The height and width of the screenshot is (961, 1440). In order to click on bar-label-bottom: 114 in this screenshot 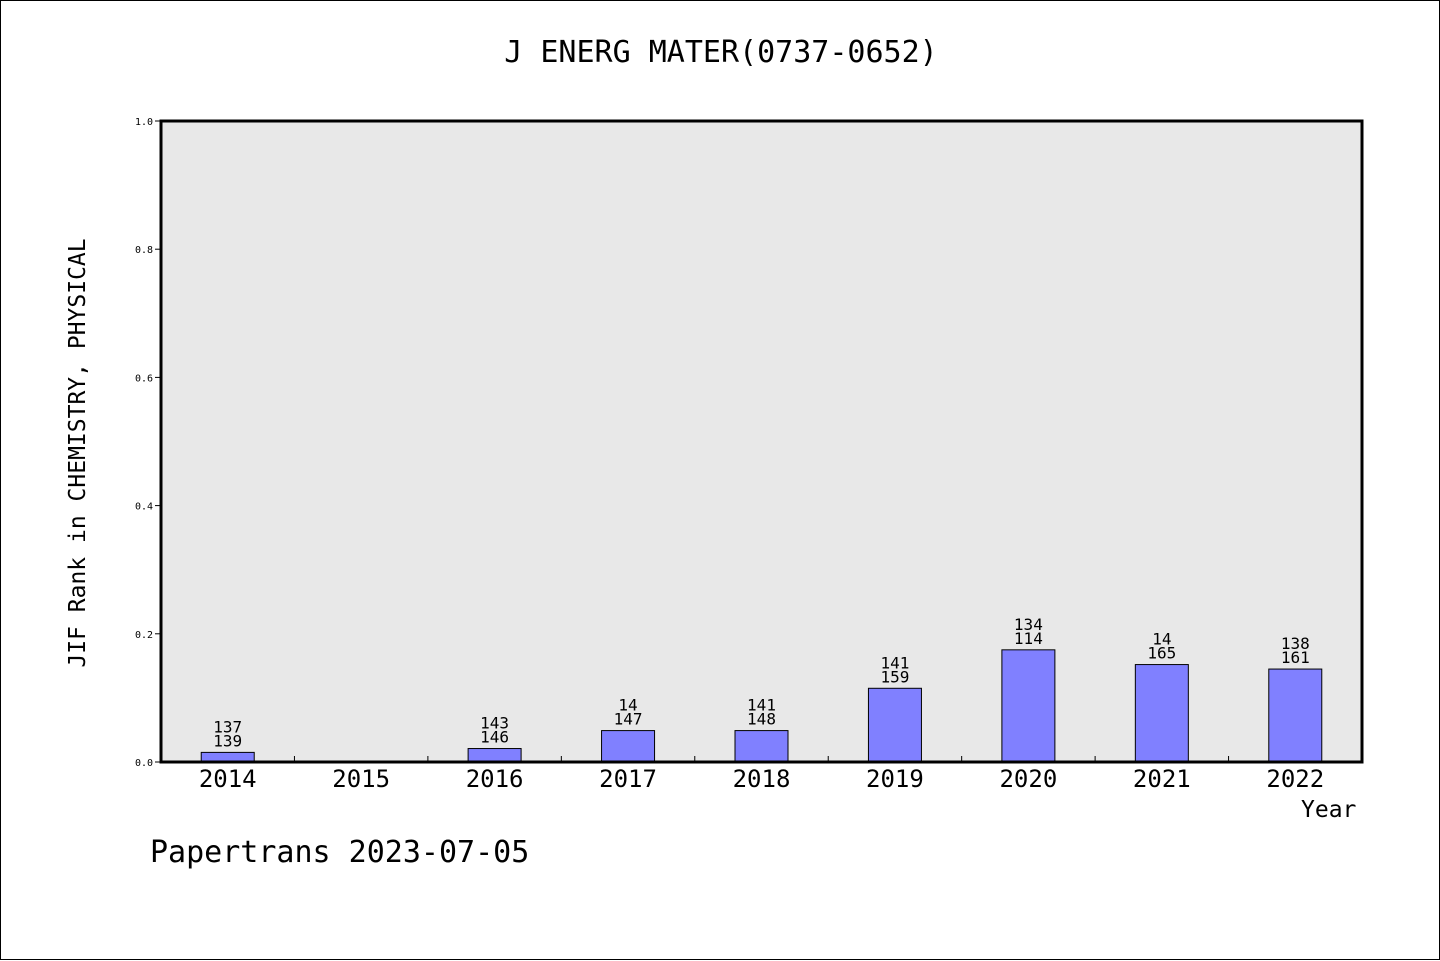, I will do `click(1028, 638)`.